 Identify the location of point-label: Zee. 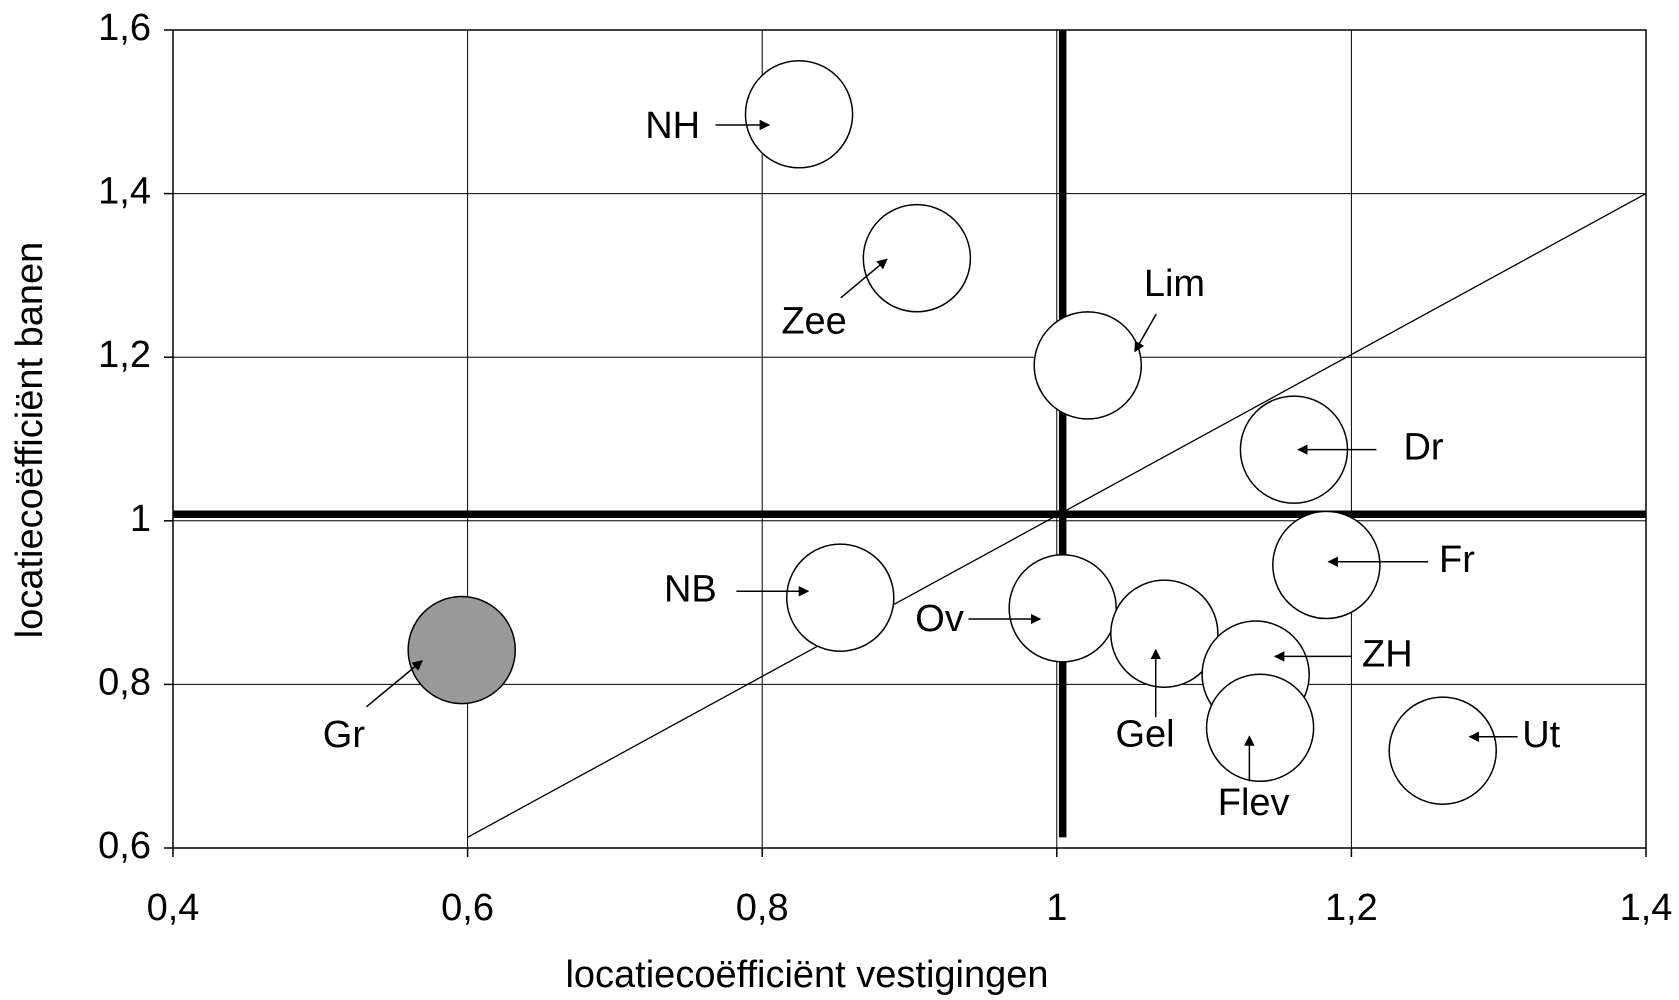
(813, 322).